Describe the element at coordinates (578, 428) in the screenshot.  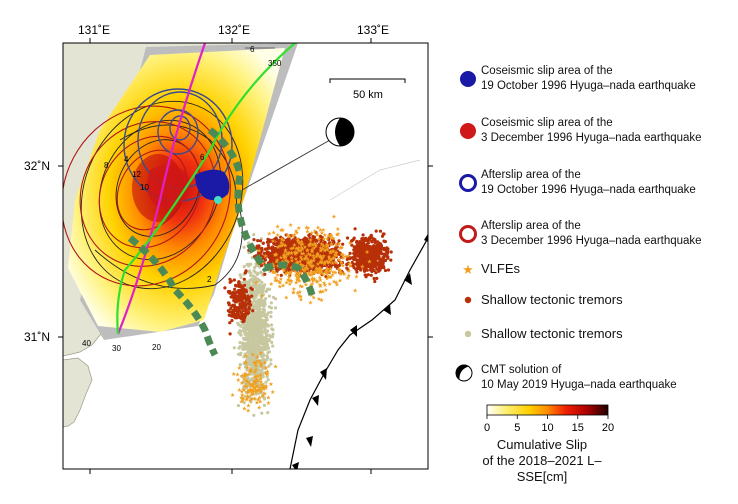
I see `colorbar-tick-label: 15` at that location.